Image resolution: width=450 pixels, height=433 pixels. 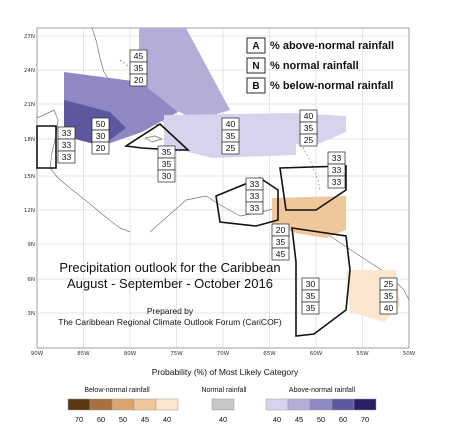 What do you see at coordinates (170, 311) in the screenshot?
I see `caption-line3: Prepared by` at bounding box center [170, 311].